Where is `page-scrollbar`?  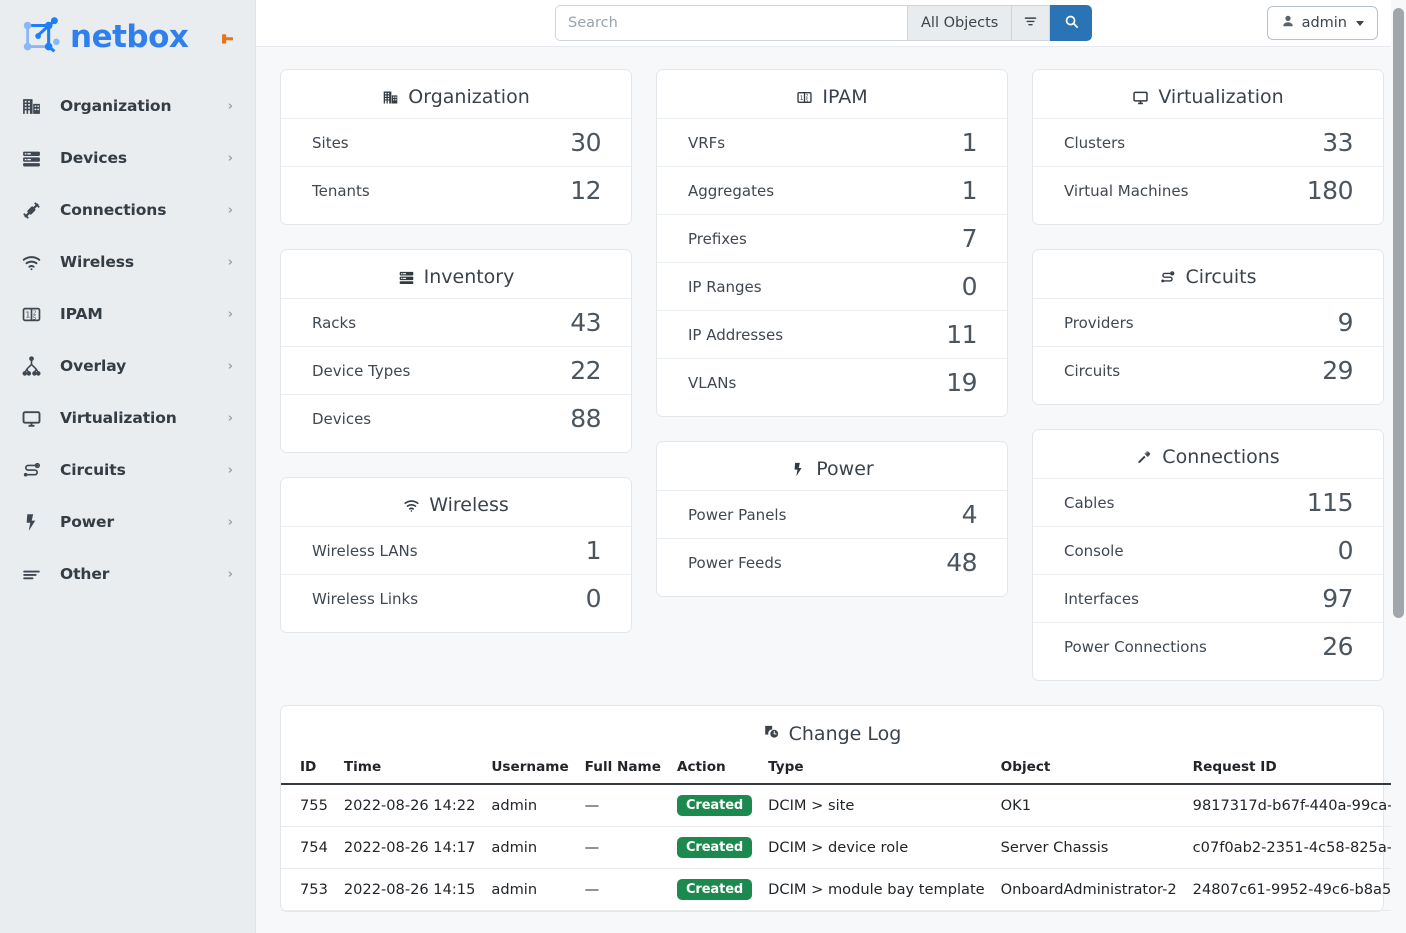 page-scrollbar is located at coordinates (1398, 466).